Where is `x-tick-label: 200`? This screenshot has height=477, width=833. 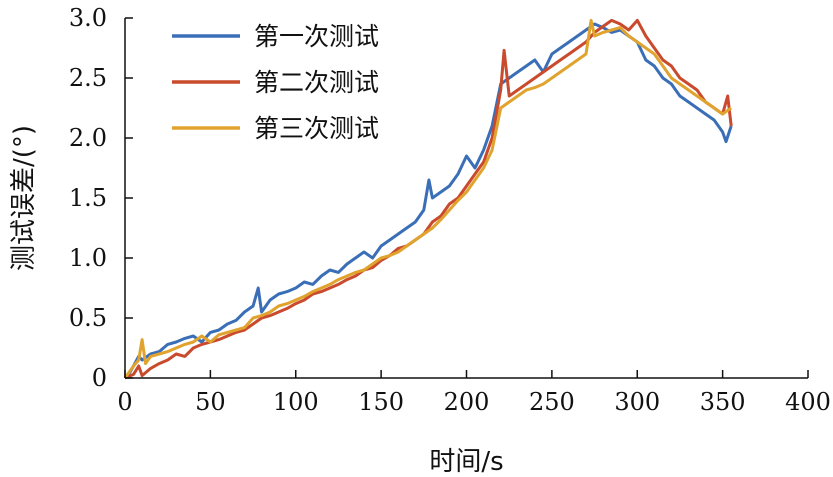 x-tick-label: 200 is located at coordinates (467, 402).